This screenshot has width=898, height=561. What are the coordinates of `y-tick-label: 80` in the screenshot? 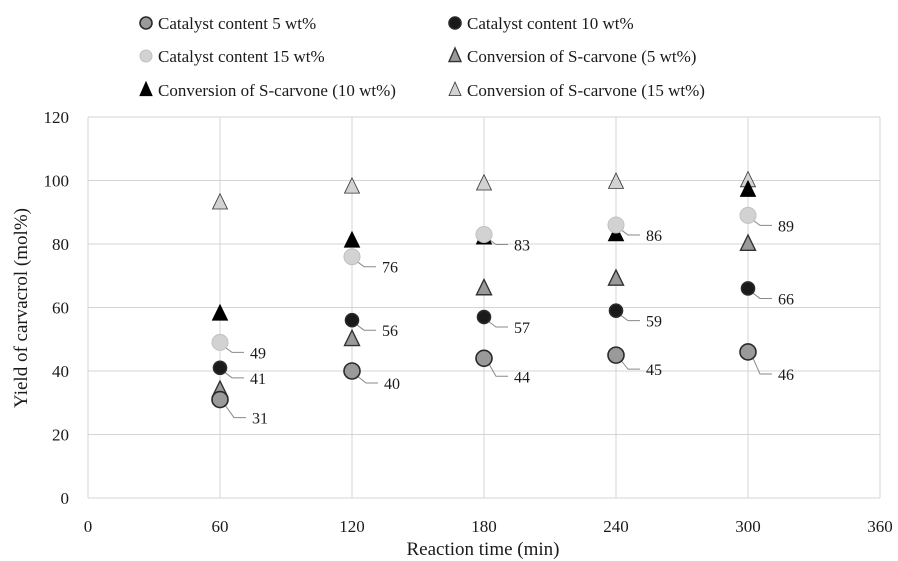 It's located at (60, 244).